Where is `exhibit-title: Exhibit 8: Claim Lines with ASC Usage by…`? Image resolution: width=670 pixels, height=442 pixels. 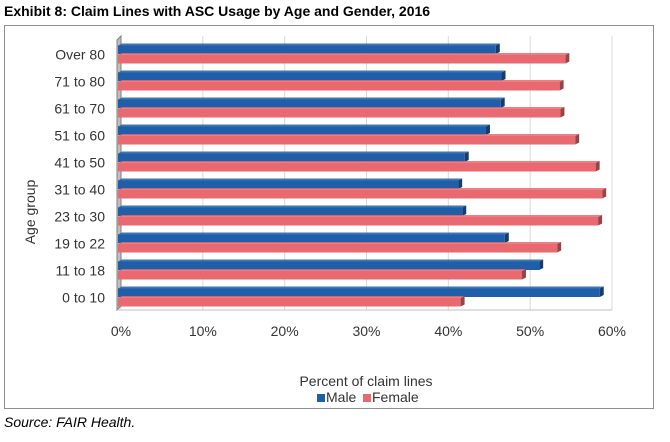 exhibit-title: Exhibit 8: Claim Lines with ASC Usage by… is located at coordinates (217, 11).